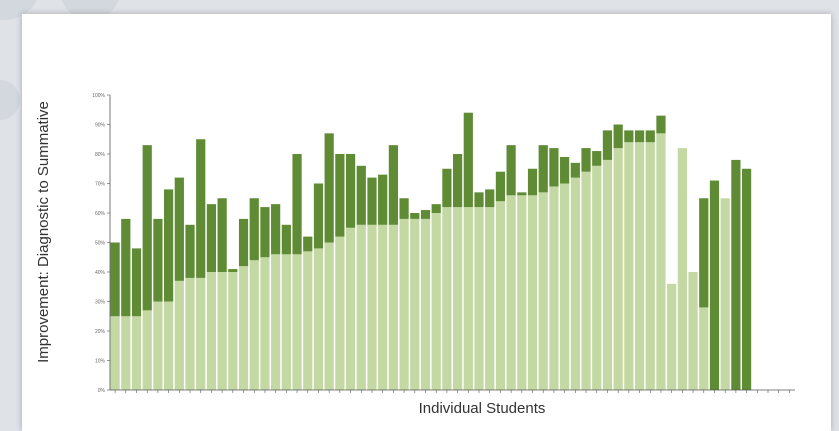 This screenshot has width=839, height=431. Describe the element at coordinates (98, 96) in the screenshot. I see `y-tick-label: 100%` at that location.